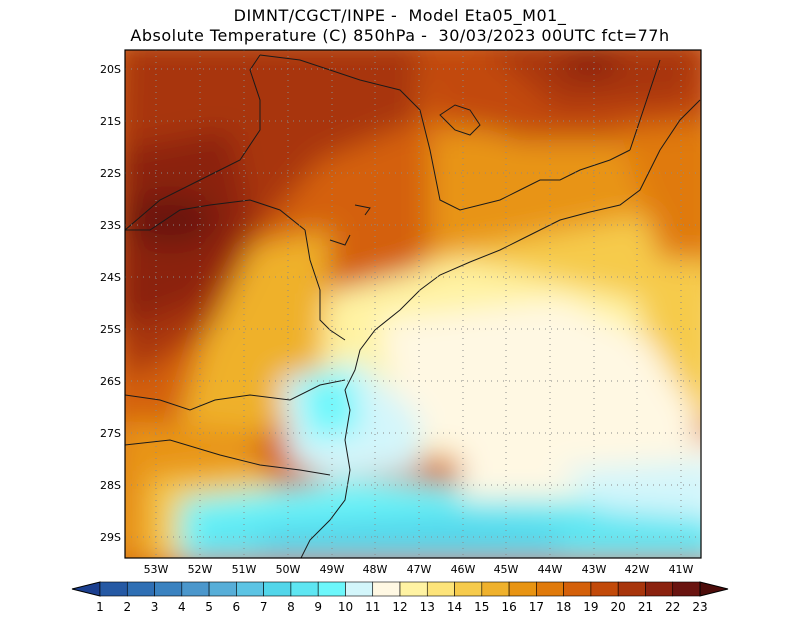 This screenshot has width=800, height=618. I want to click on colorbar-label: 7, so click(264, 607).